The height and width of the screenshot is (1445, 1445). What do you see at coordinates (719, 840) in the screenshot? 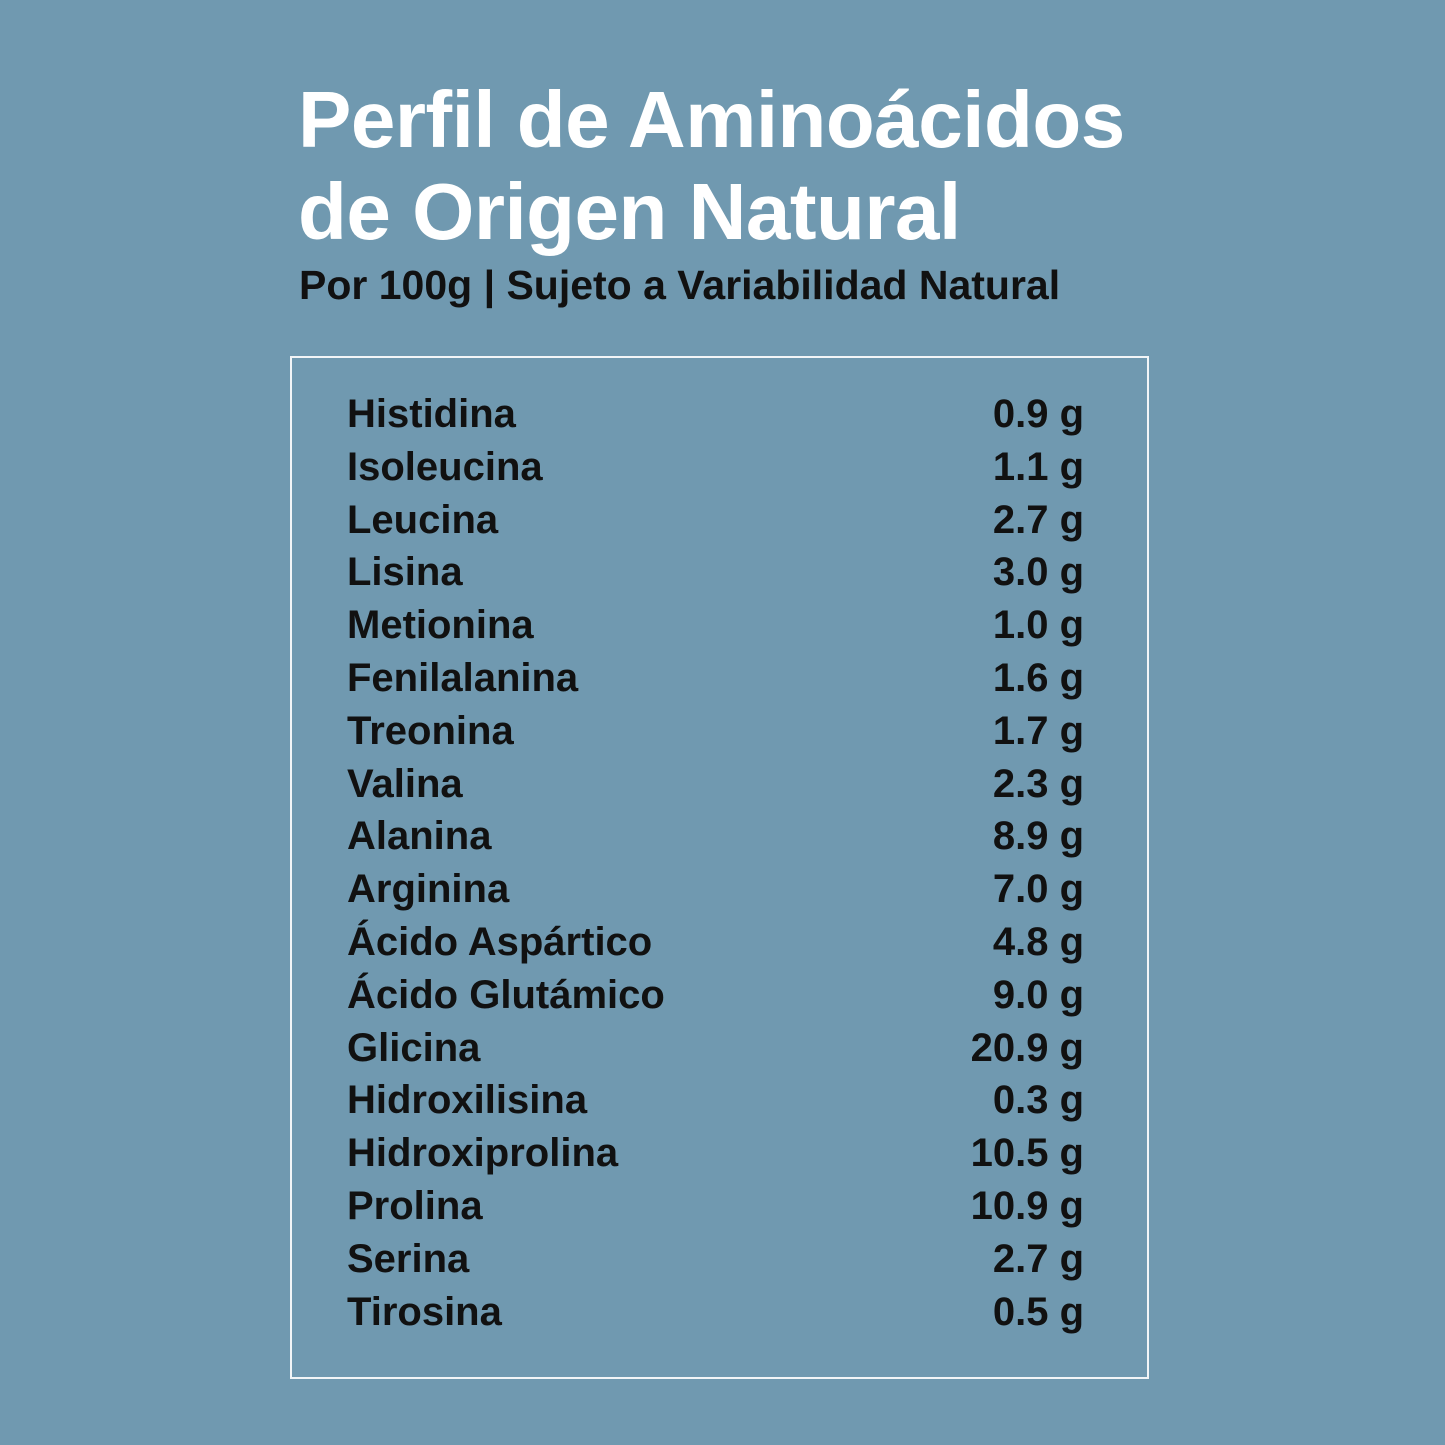
I see `table-row: Alanina 8.9 g` at bounding box center [719, 840].